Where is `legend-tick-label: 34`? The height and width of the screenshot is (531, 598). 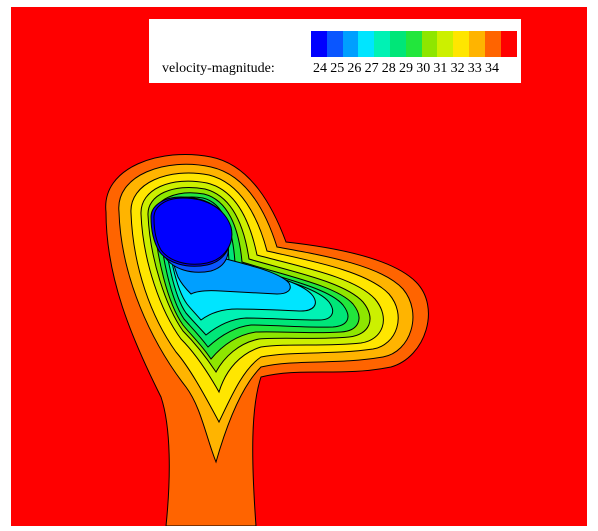 legend-tick-label: 34 is located at coordinates (492, 68).